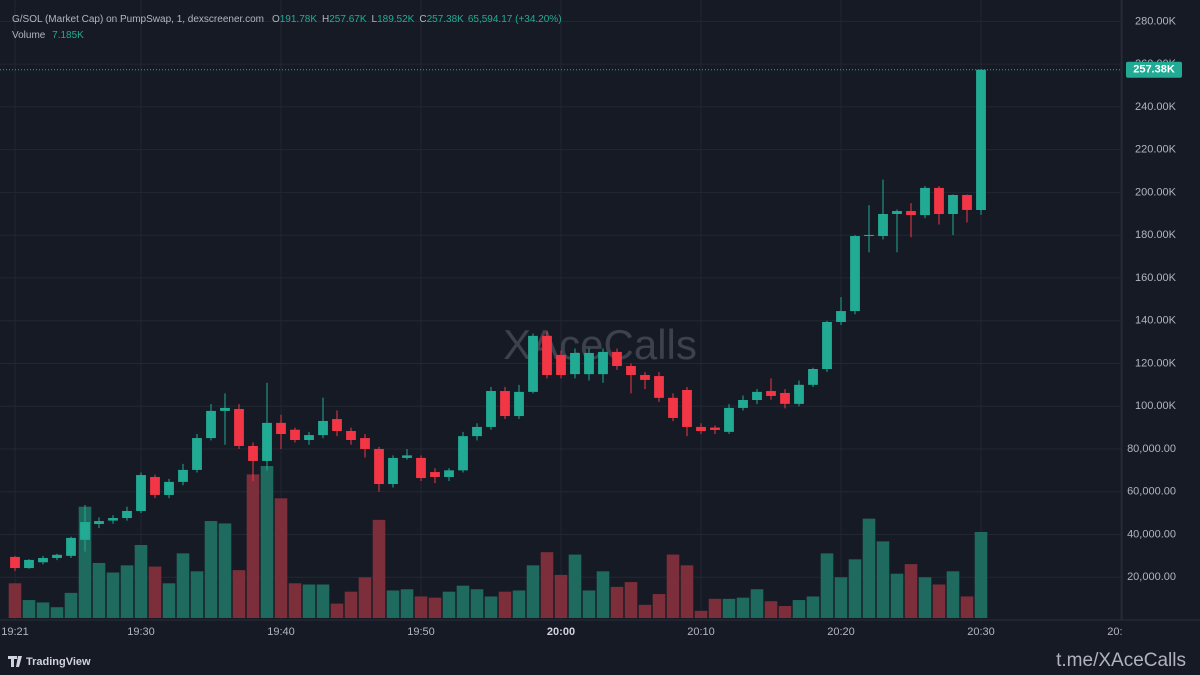 This screenshot has height=675, width=1200. Describe the element at coordinates (1151, 577) in the screenshot. I see `y-tick-label: 20,000.00` at that location.